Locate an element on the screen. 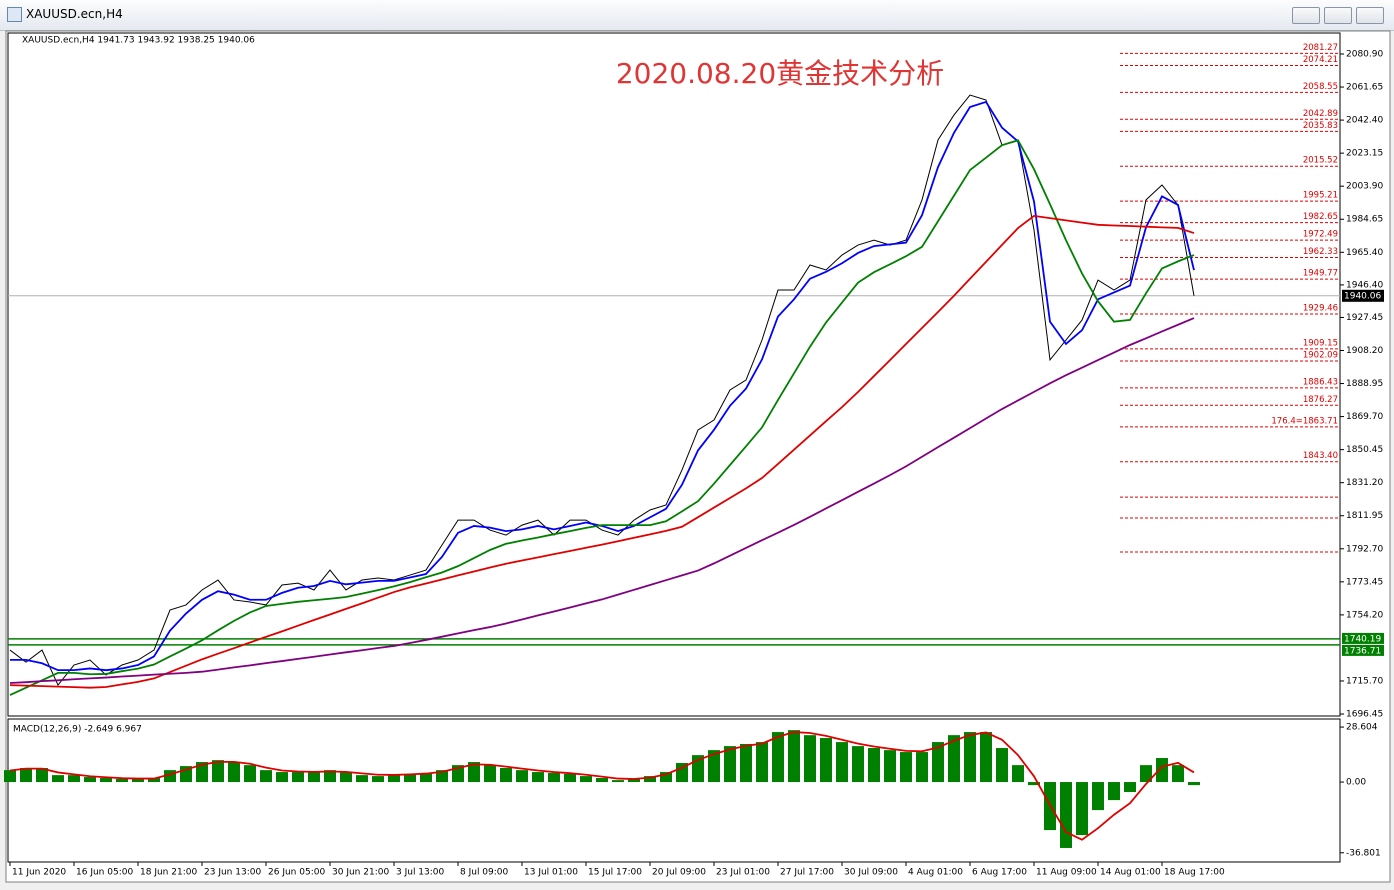 The width and height of the screenshot is (1394, 890). y-tick-label: 1792.70 is located at coordinates (1364, 549).